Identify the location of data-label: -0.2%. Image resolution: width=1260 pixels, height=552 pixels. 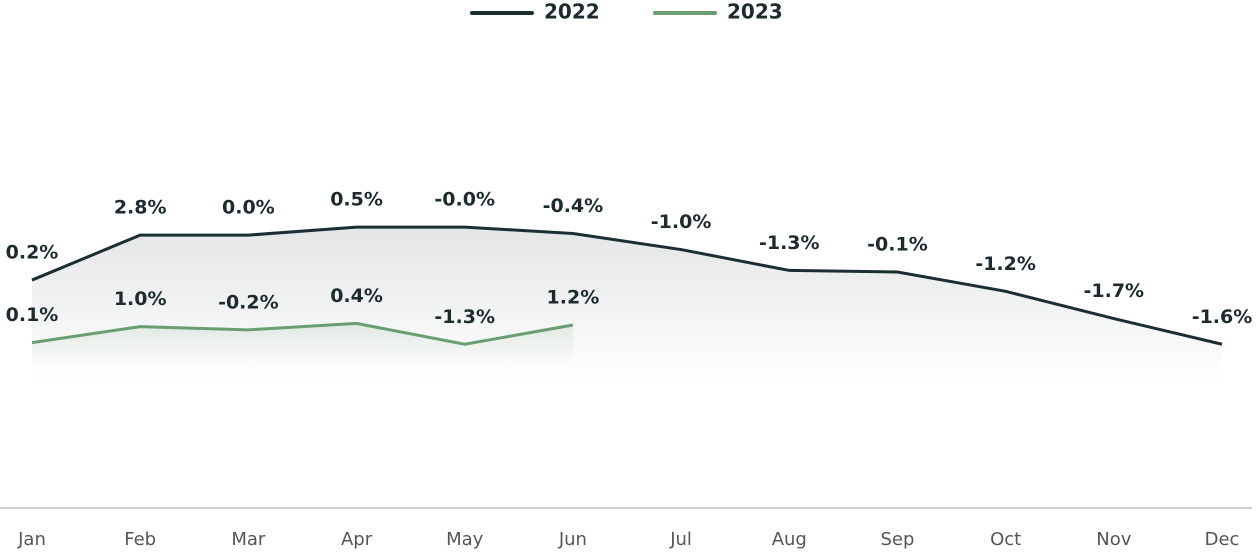
(248, 302).